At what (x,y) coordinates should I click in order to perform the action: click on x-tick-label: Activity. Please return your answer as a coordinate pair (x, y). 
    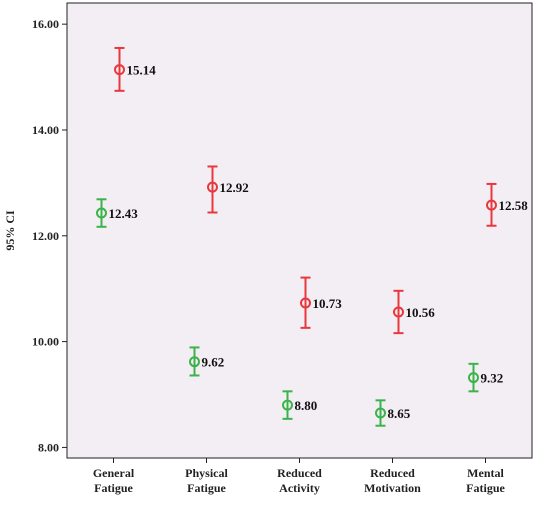
    Looking at the image, I should click on (299, 488).